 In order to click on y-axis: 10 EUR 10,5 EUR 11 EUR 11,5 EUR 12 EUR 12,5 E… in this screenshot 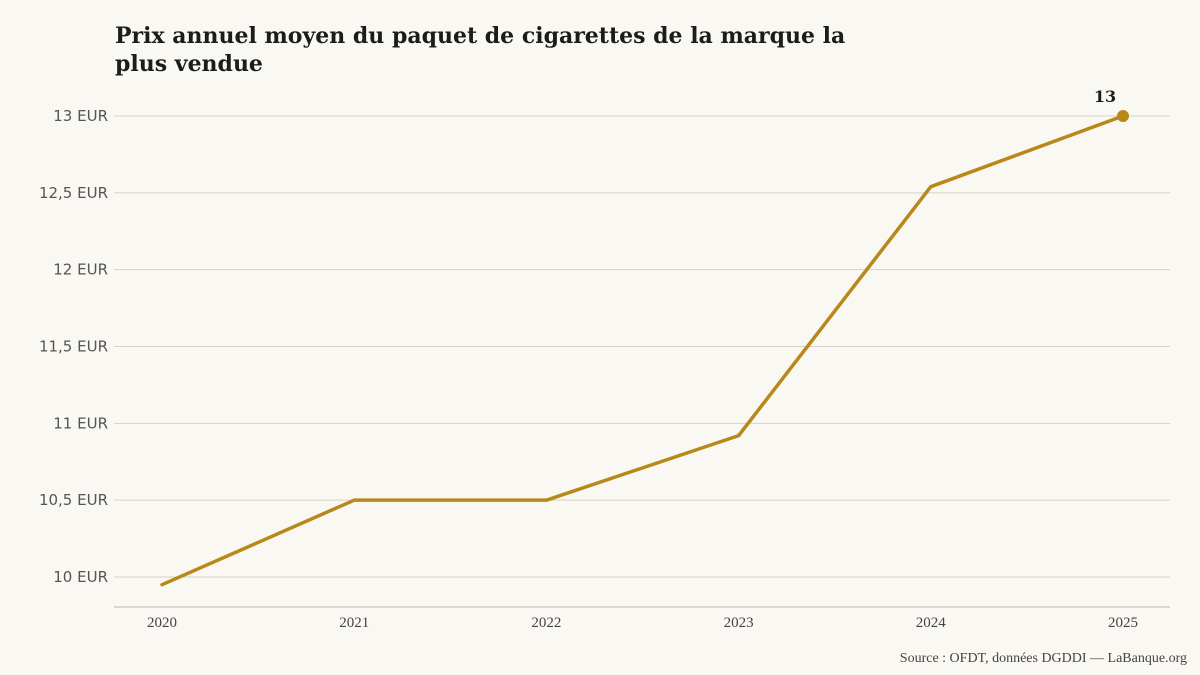, I will do `click(73, 346)`.